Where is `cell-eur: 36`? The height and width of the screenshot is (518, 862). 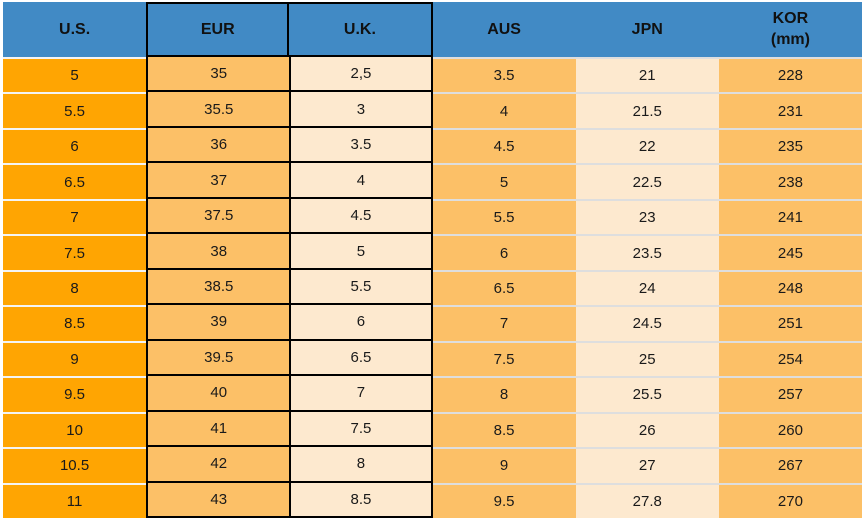
cell-eur: 36 is located at coordinates (218, 145).